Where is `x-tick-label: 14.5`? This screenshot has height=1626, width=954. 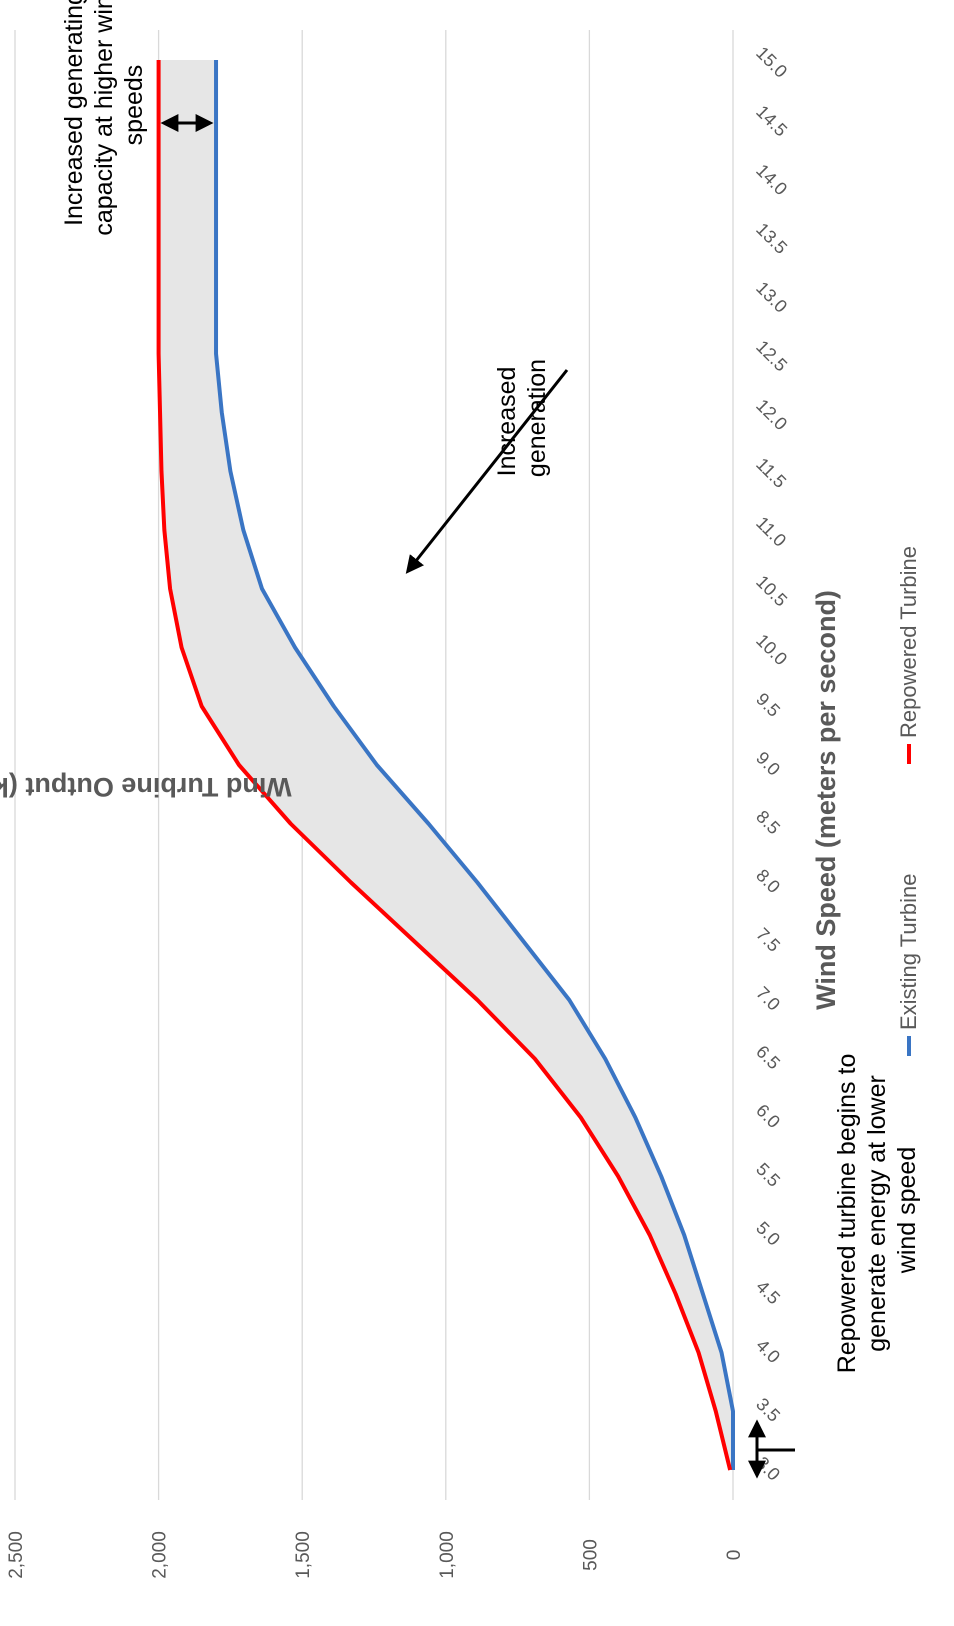 x-tick-label: 14.5 is located at coordinates (771, 120).